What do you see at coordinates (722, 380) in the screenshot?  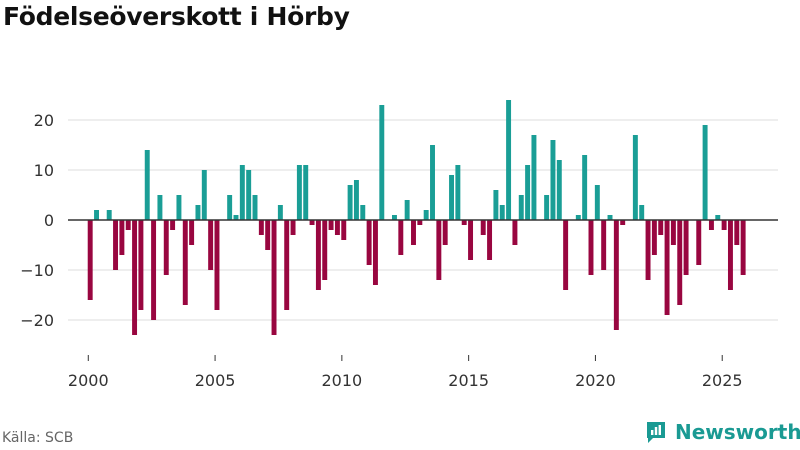 I see `x-tick-label: 2025` at bounding box center [722, 380].